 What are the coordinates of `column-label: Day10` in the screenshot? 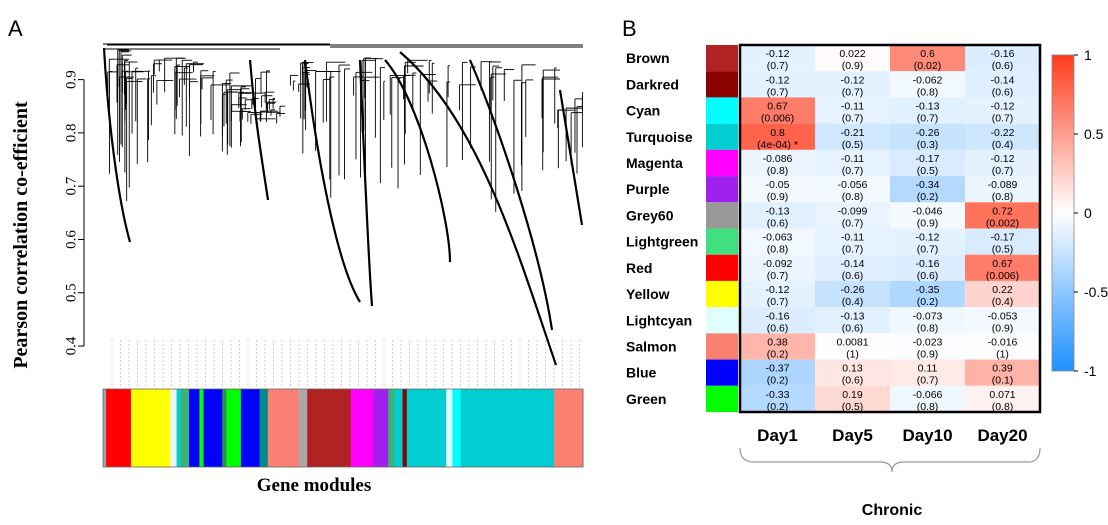 It's located at (927, 435).